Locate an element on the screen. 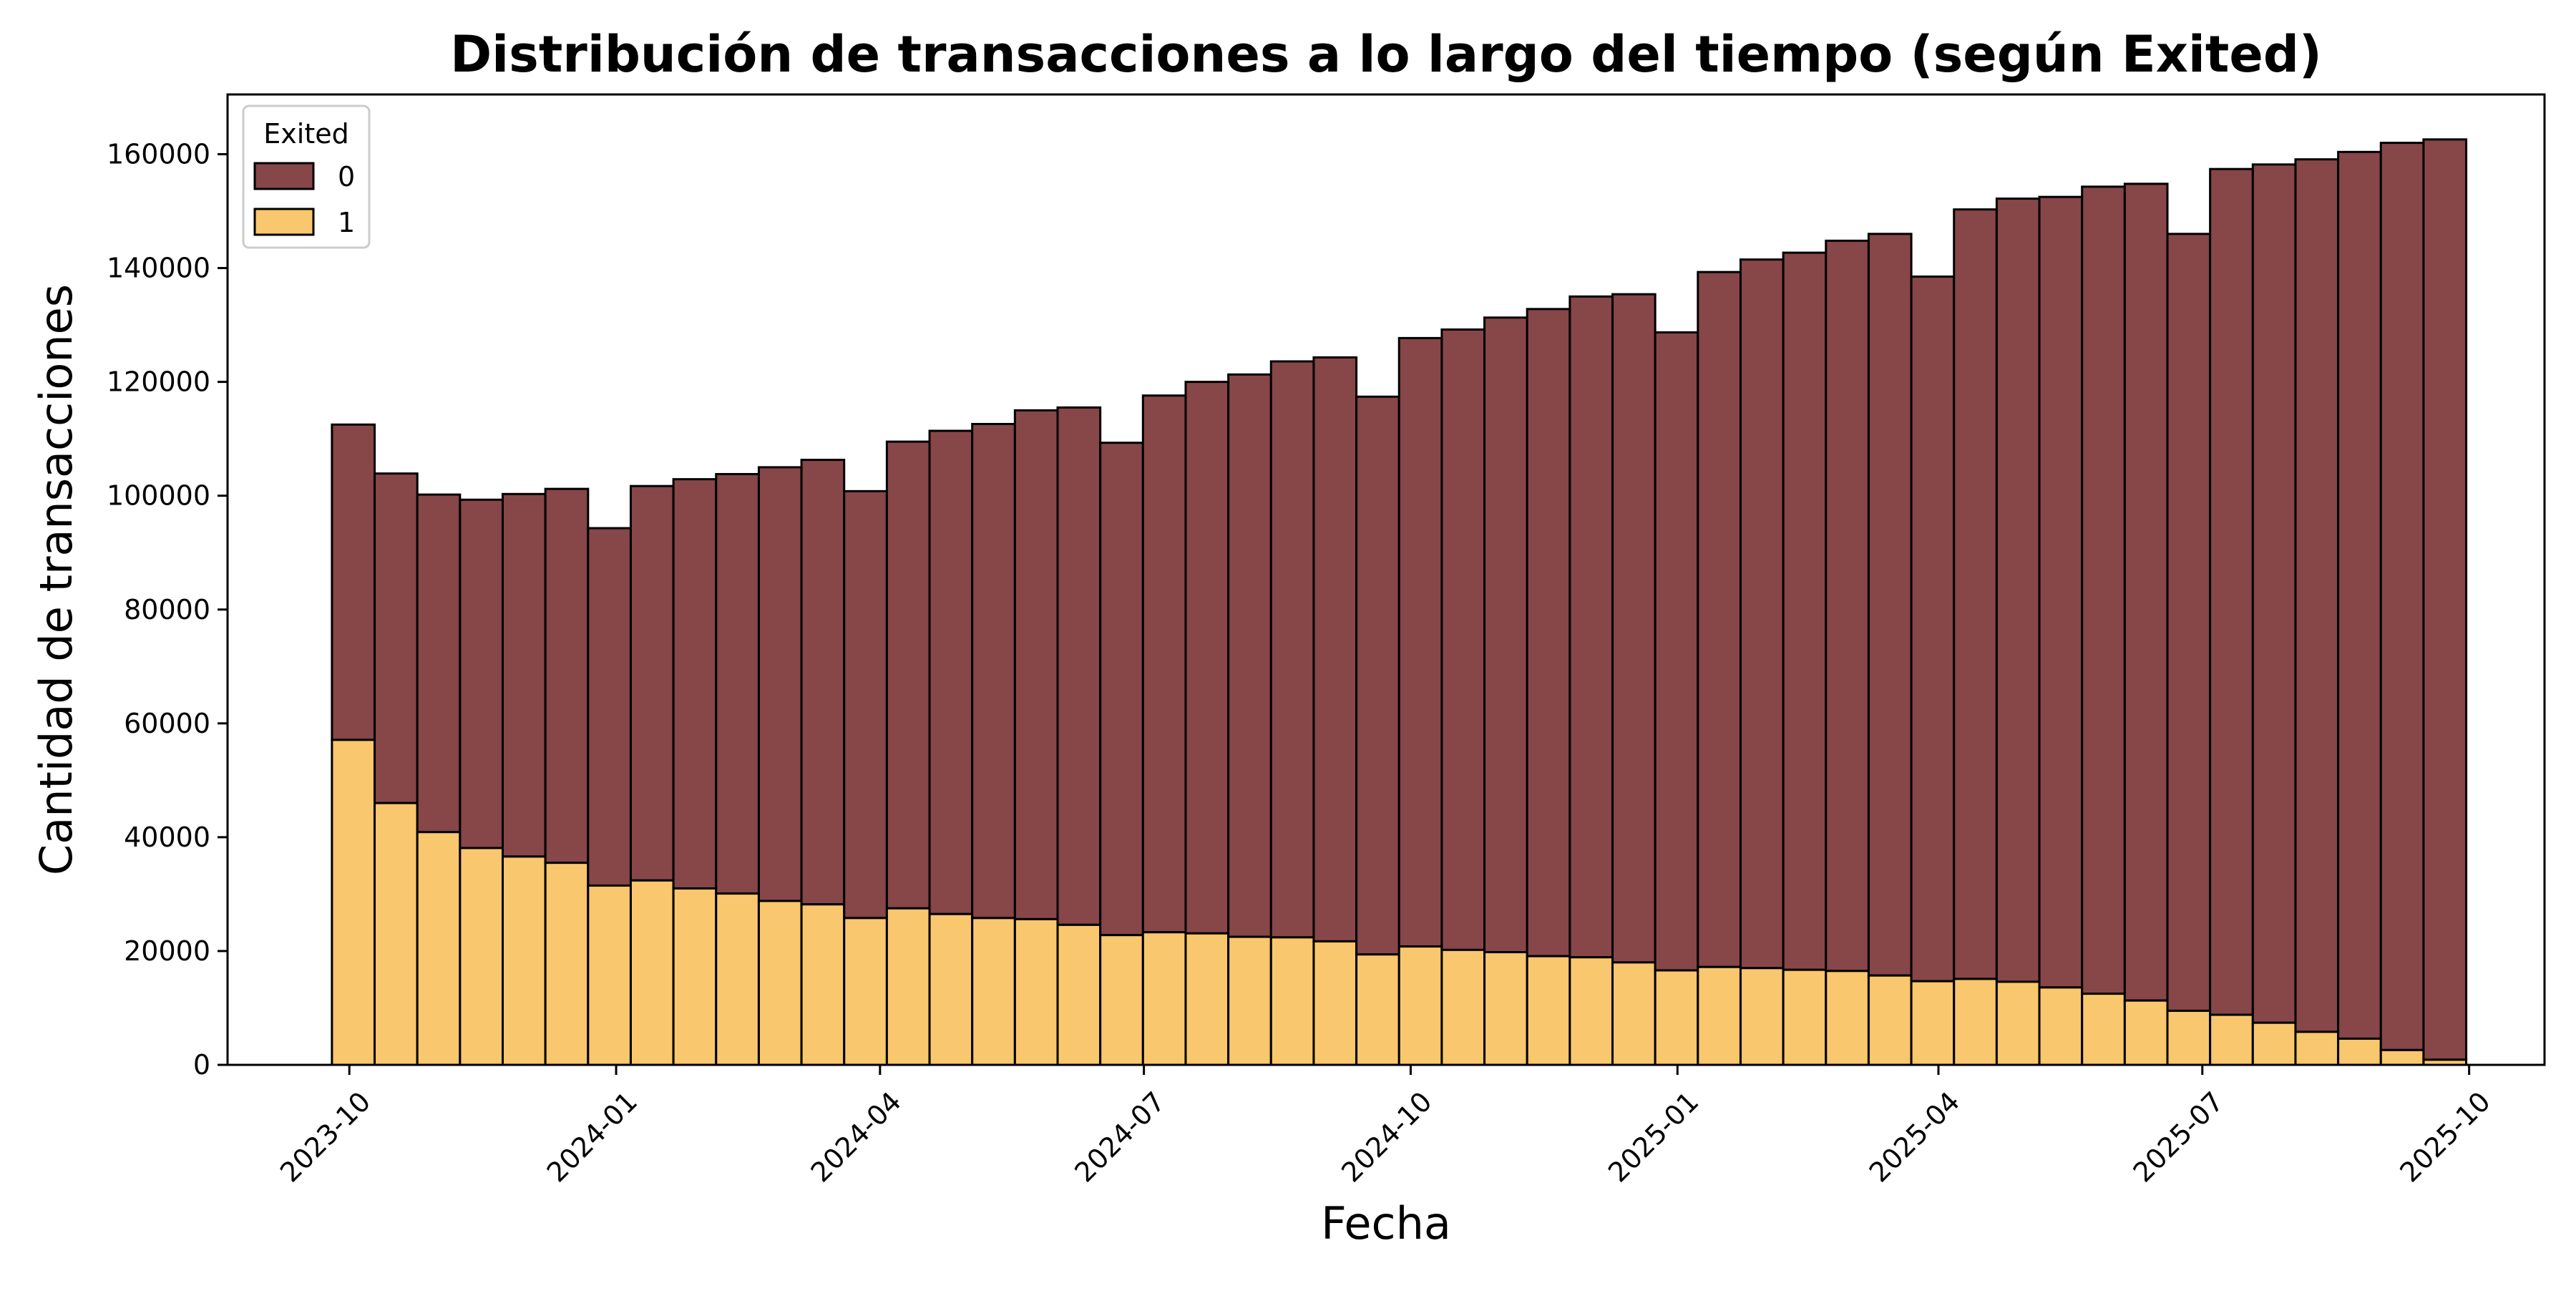 This screenshot has width=2576, height=1291. y-tick-label: 80000 is located at coordinates (167, 609).